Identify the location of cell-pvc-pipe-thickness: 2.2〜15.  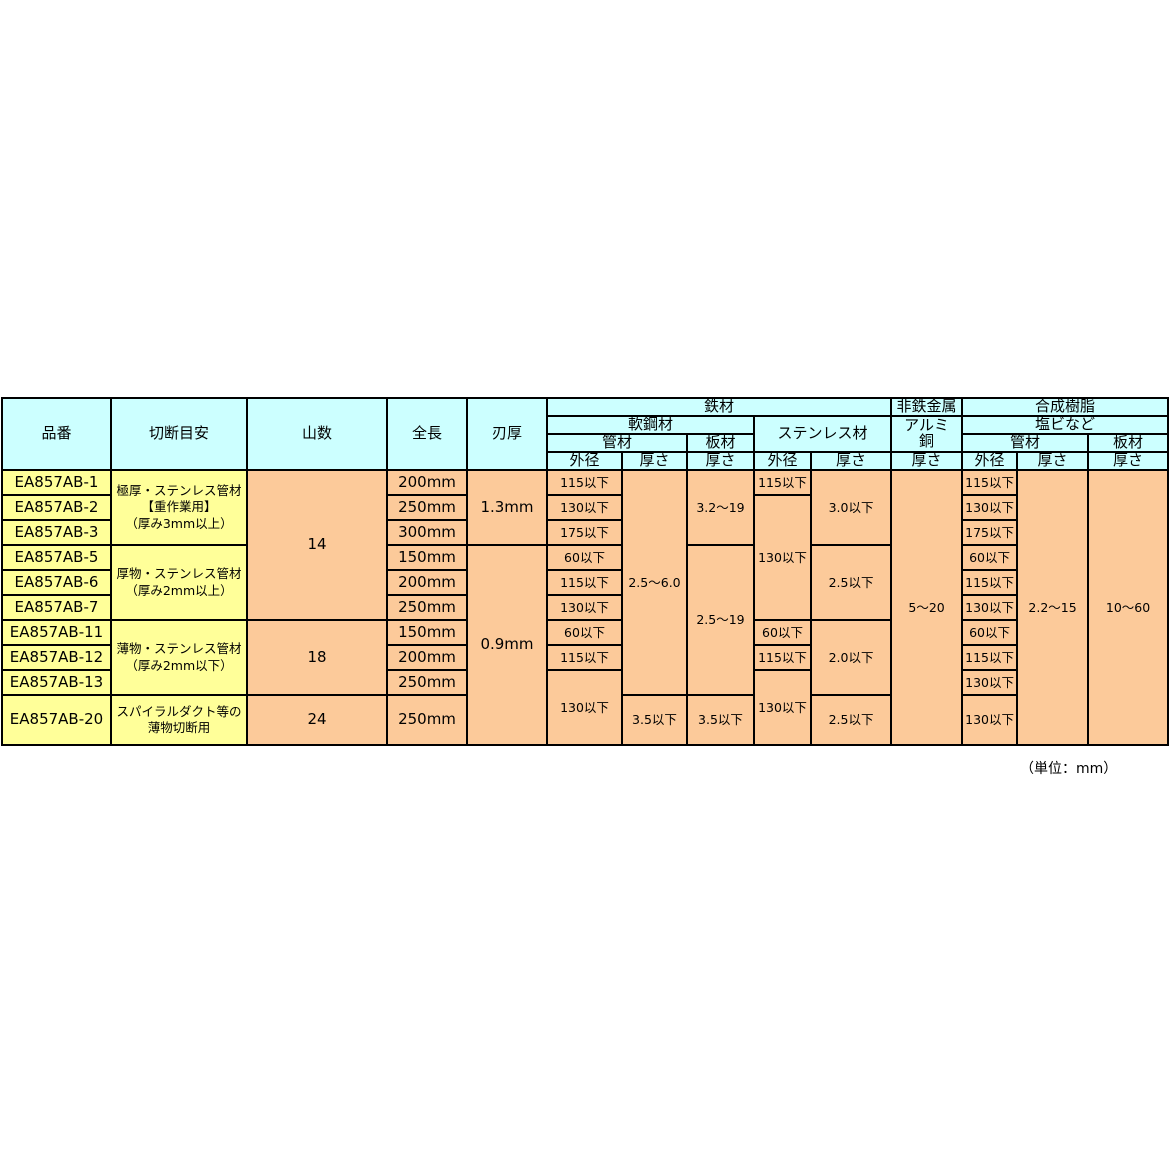
(1053, 607).